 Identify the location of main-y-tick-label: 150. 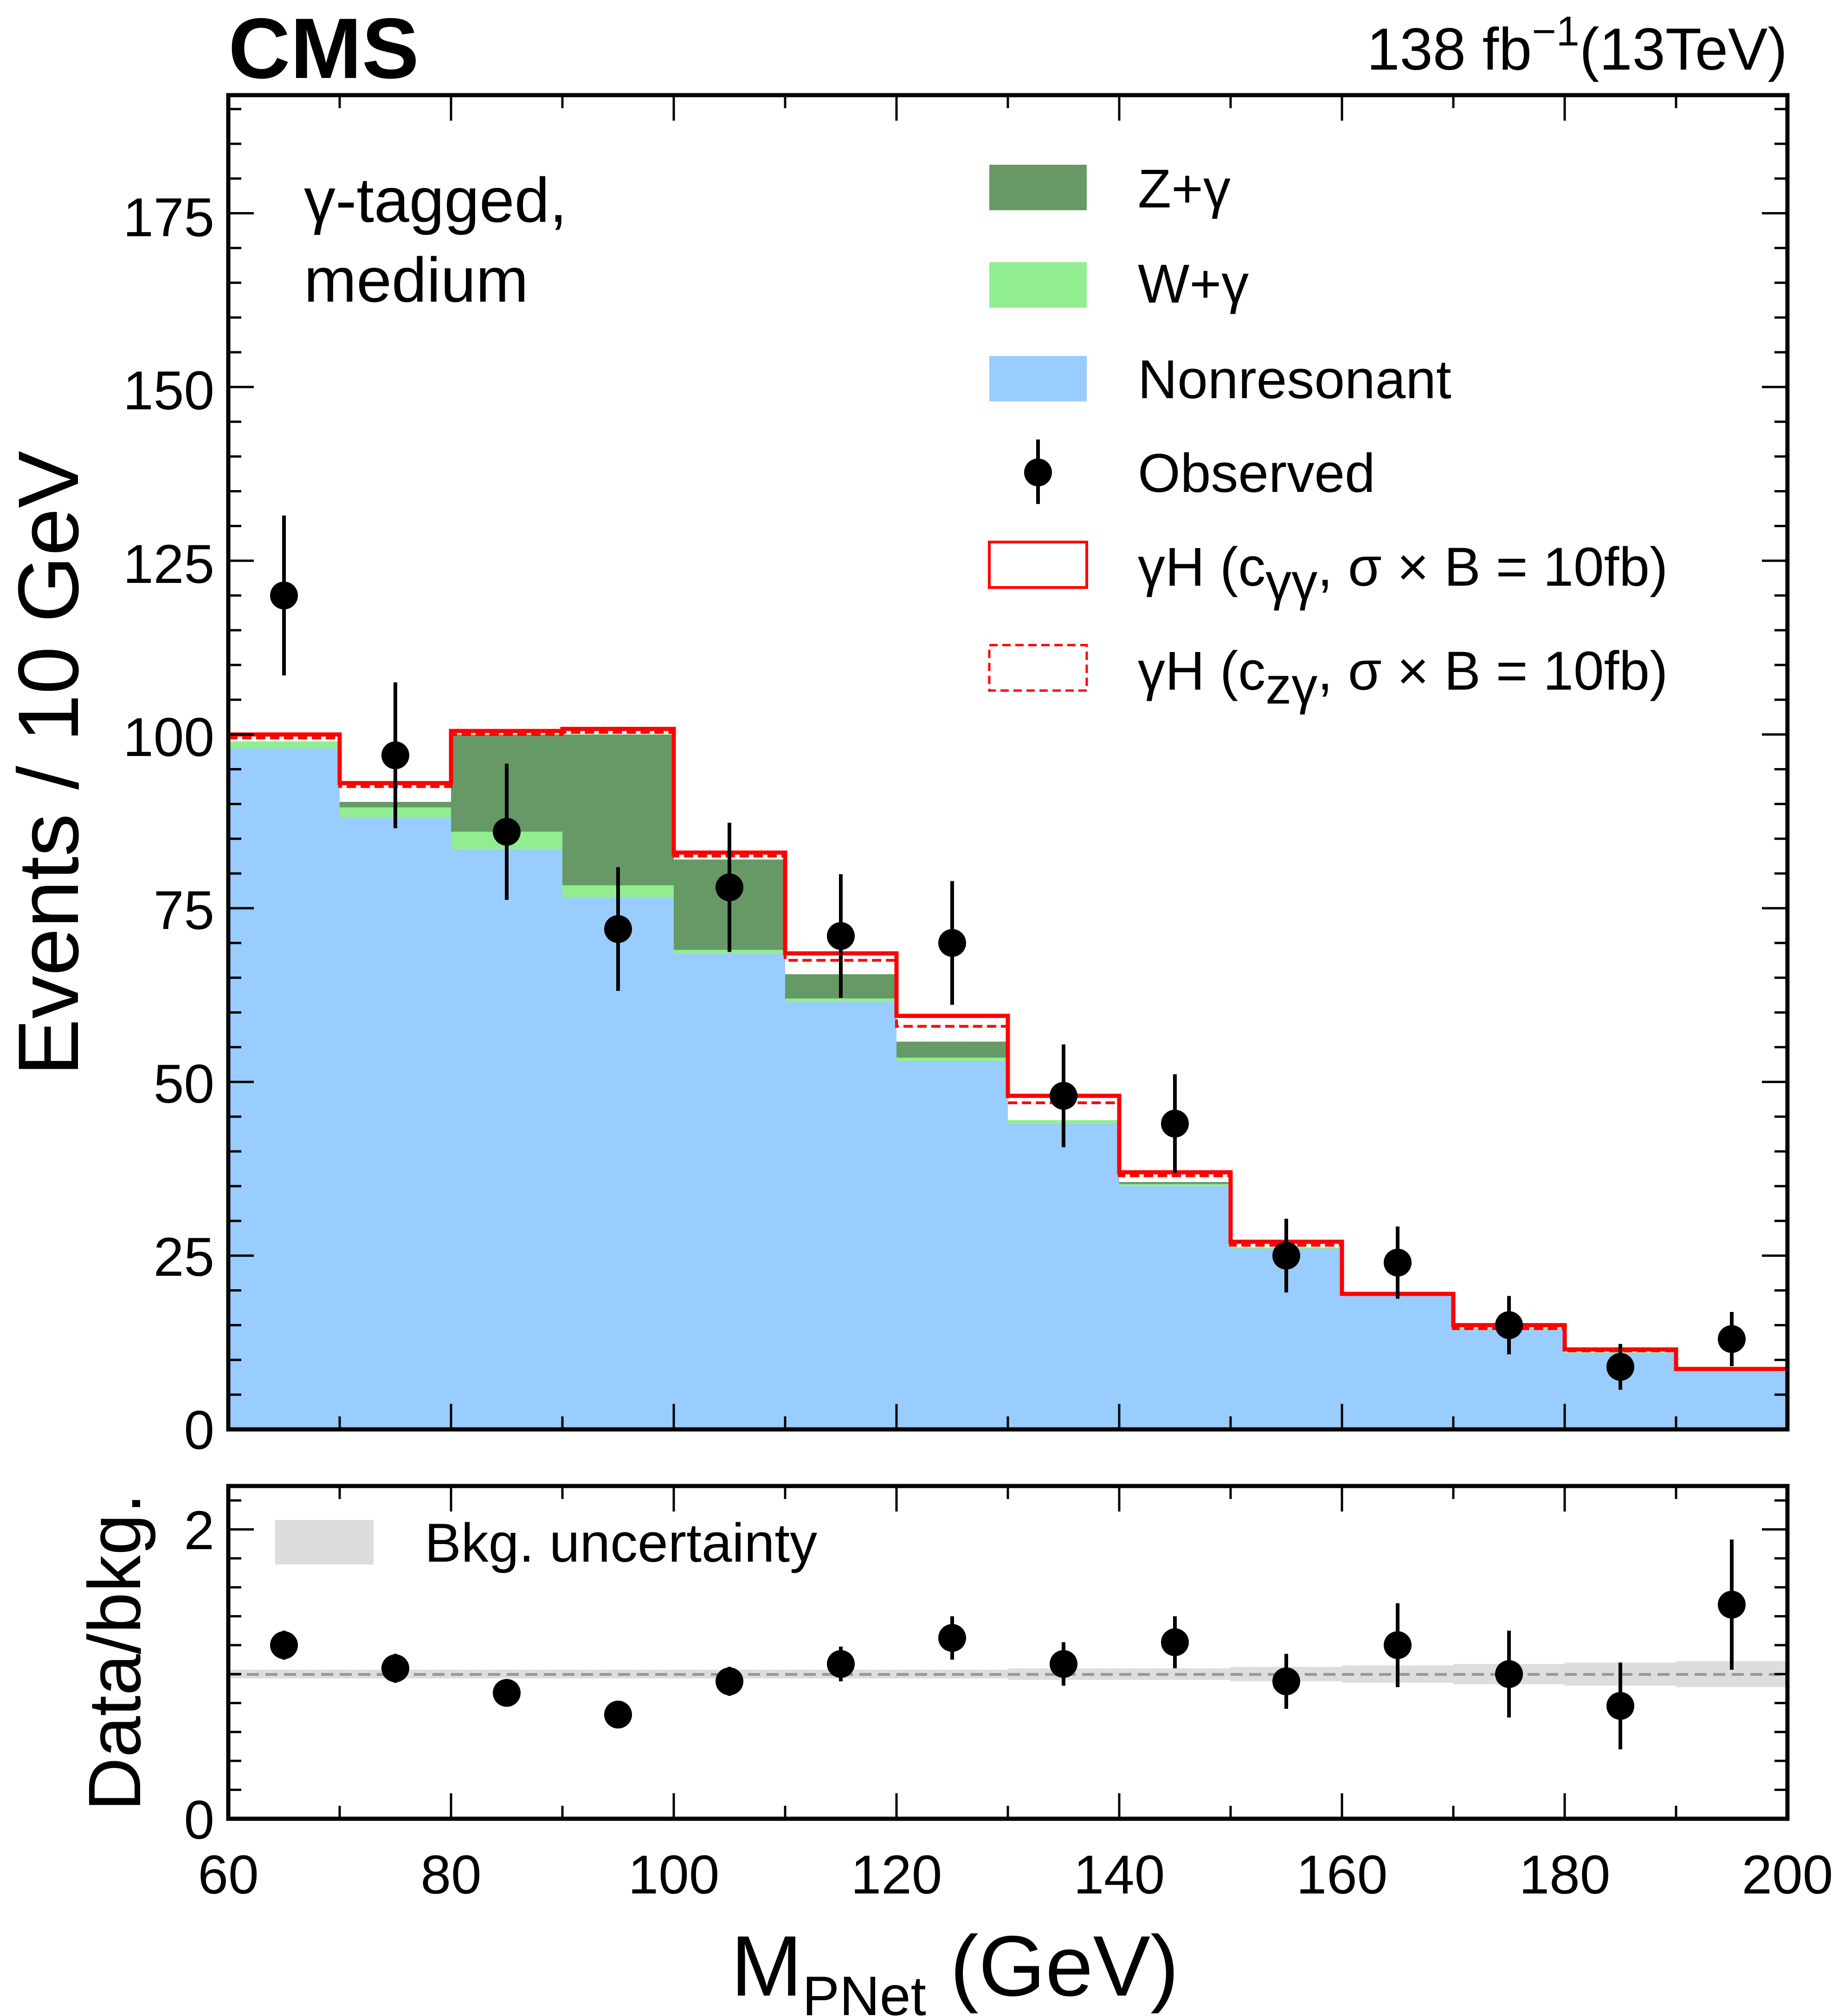
(168, 390).